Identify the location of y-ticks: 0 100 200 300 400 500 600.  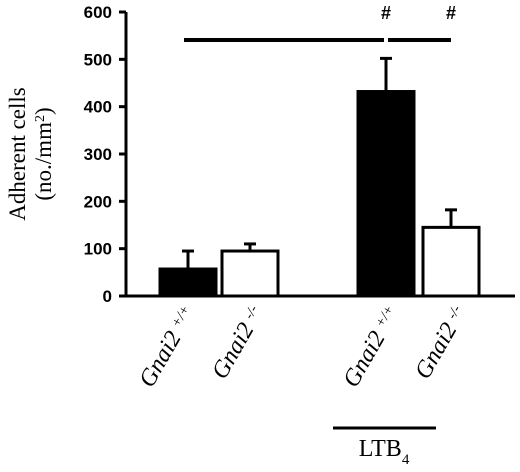
(105, 154).